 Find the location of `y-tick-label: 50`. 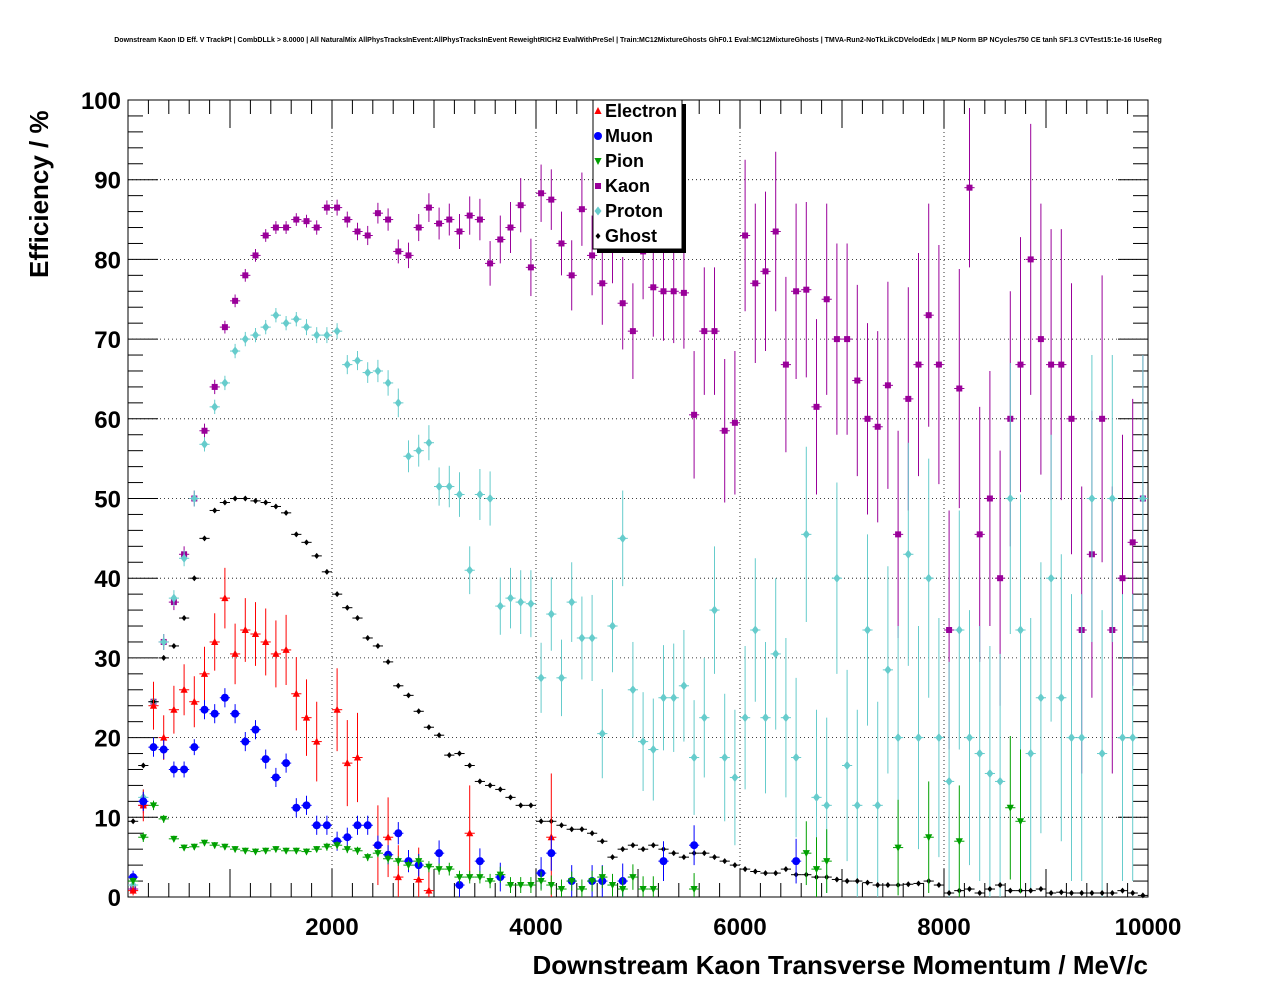

y-tick-label: 50 is located at coordinates (107, 500).